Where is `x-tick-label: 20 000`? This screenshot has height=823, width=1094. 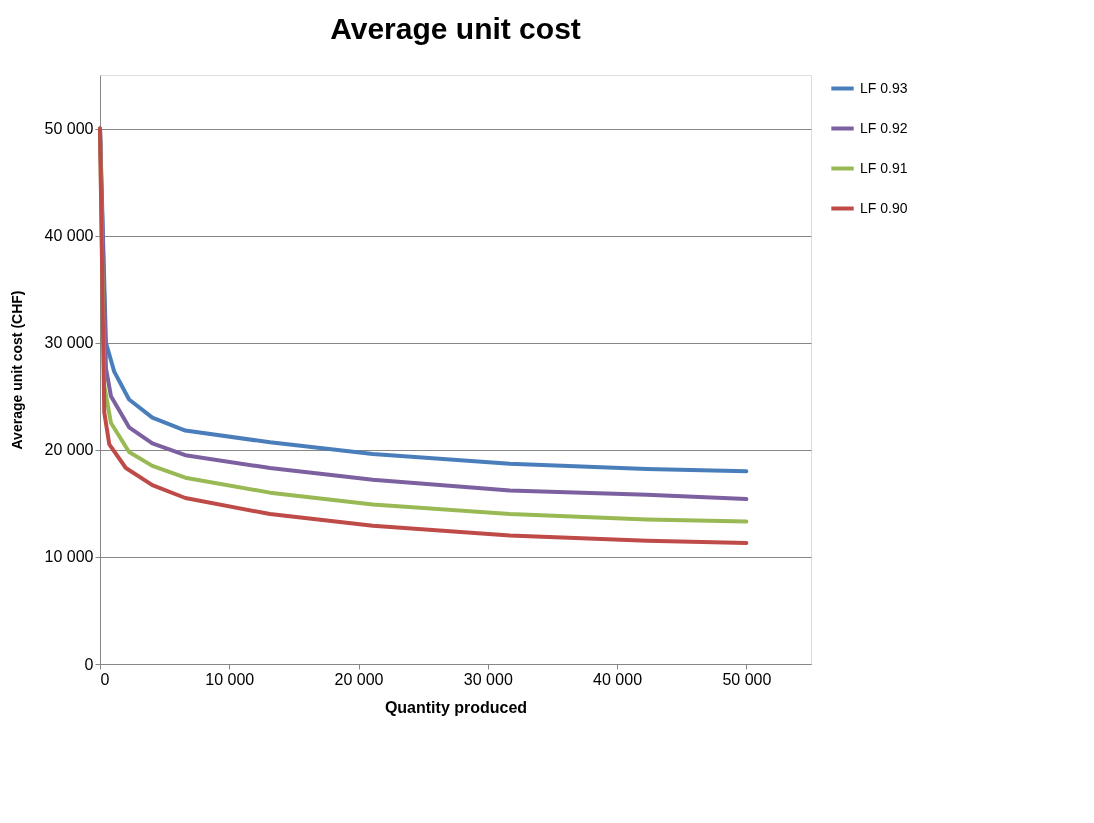 x-tick-label: 20 000 is located at coordinates (359, 679).